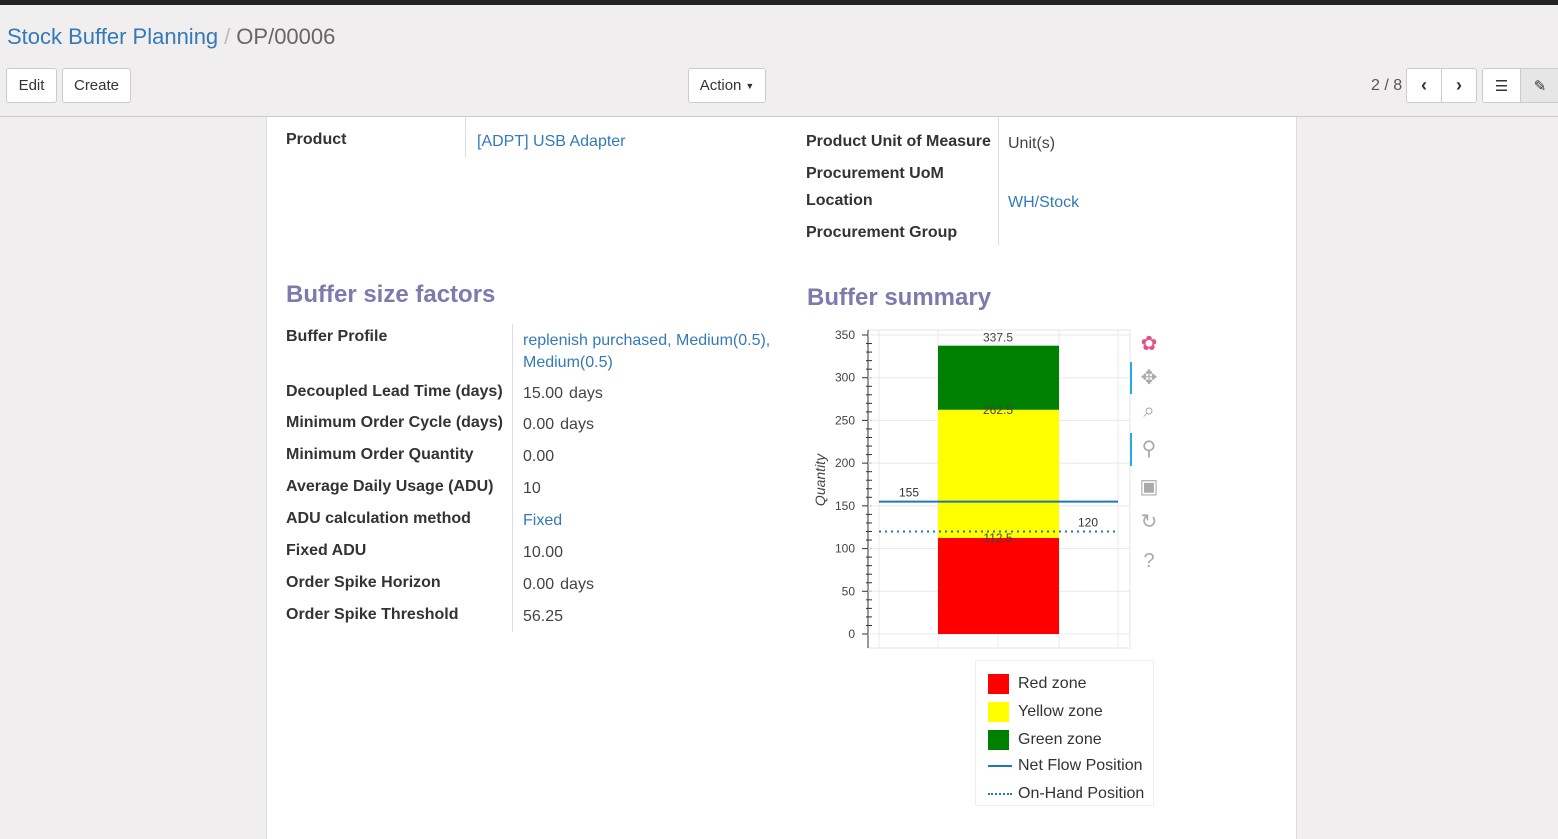 The width and height of the screenshot is (1558, 839). Describe the element at coordinates (543, 552) in the screenshot. I see `factor-value: 10.00` at that location.